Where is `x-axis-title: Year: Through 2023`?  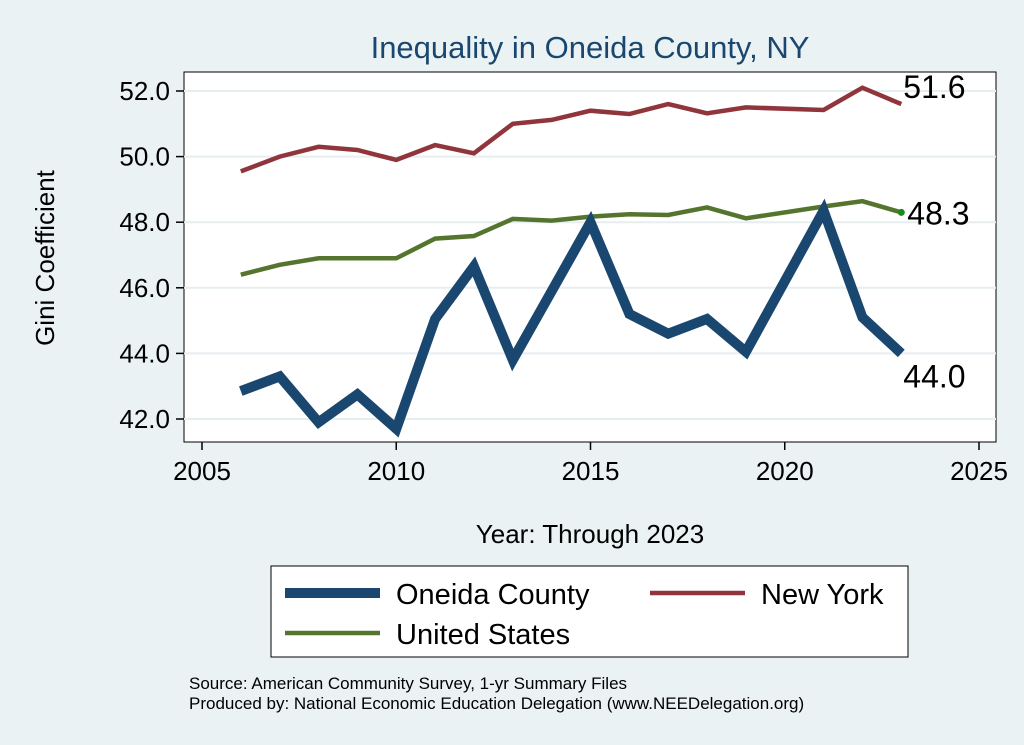
x-axis-title: Year: Through 2023 is located at coordinates (590, 534).